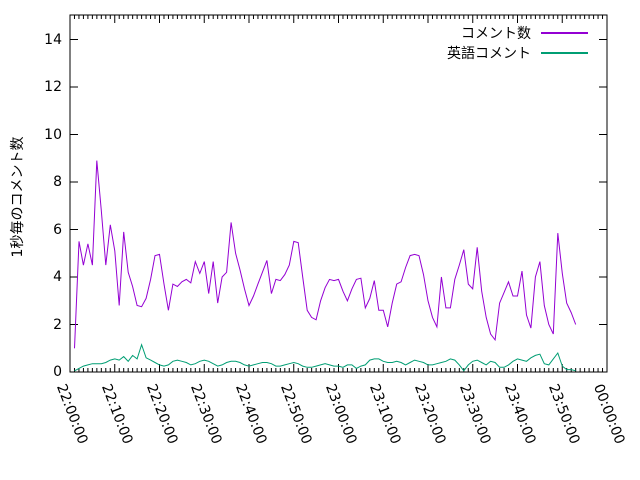  What do you see at coordinates (325, 357) in the screenshot?
I see `series-line-英語コメント` at bounding box center [325, 357].